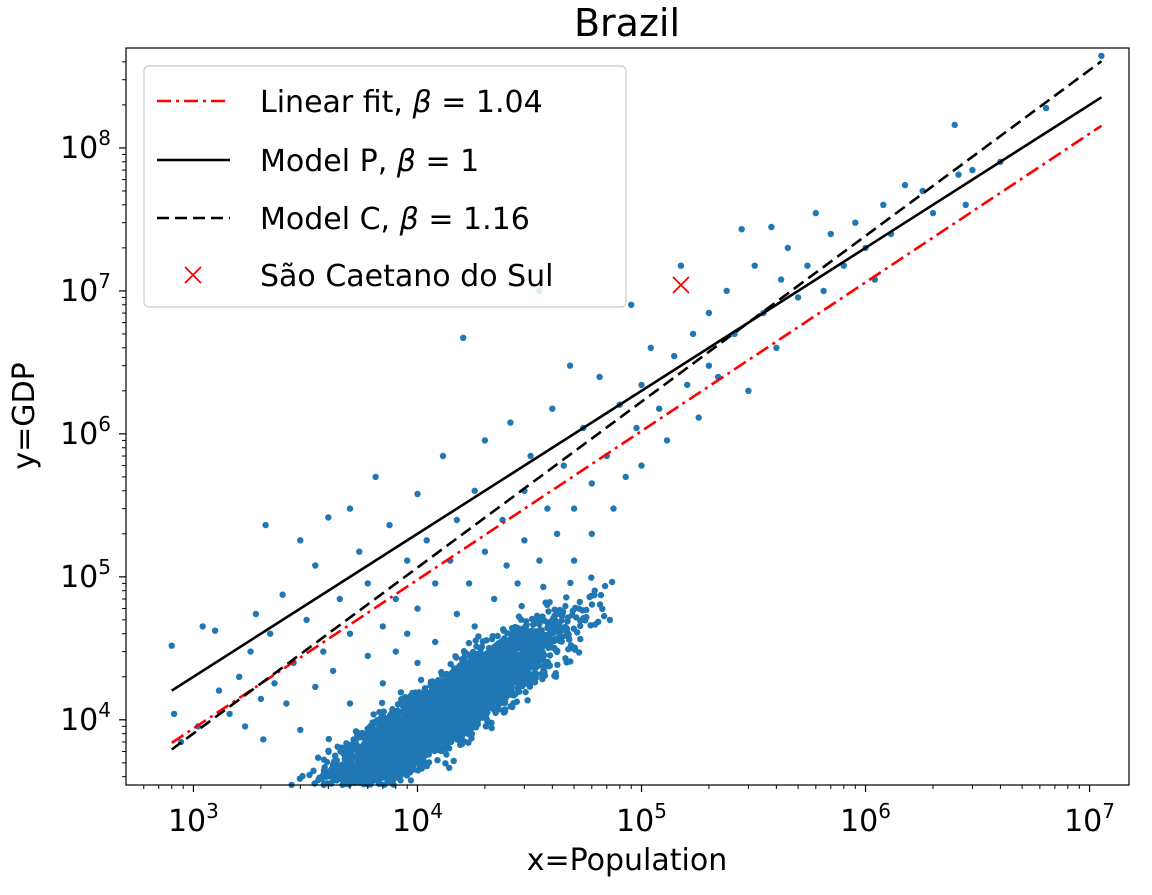 Image resolution: width=1152 pixels, height=895 pixels. I want to click on x-axis-title: x=Population, so click(627, 860).